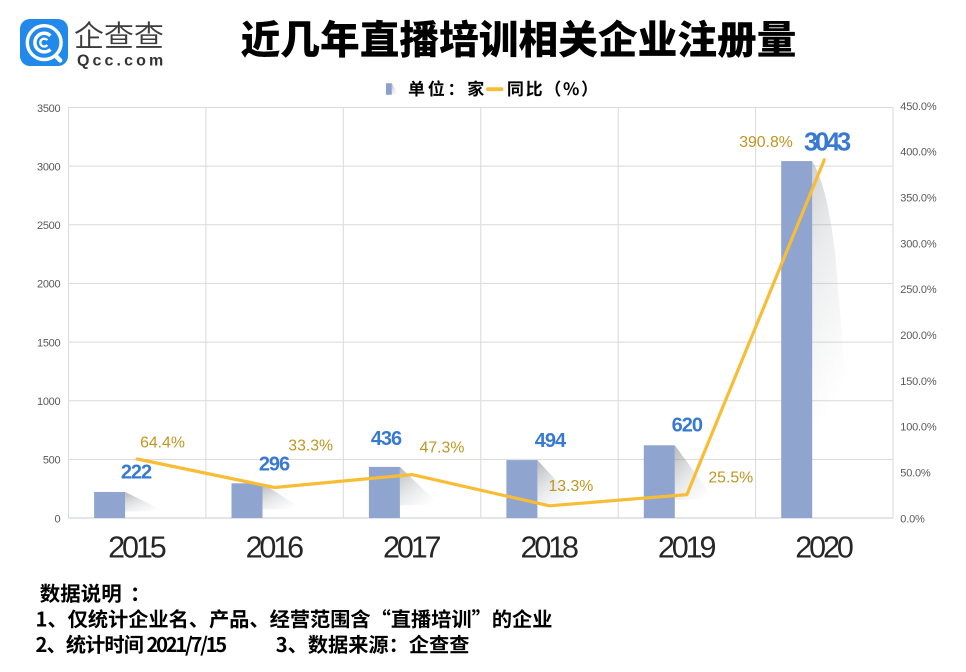  What do you see at coordinates (915, 474) in the screenshot?
I see `svg-text: 50.0%` at bounding box center [915, 474].